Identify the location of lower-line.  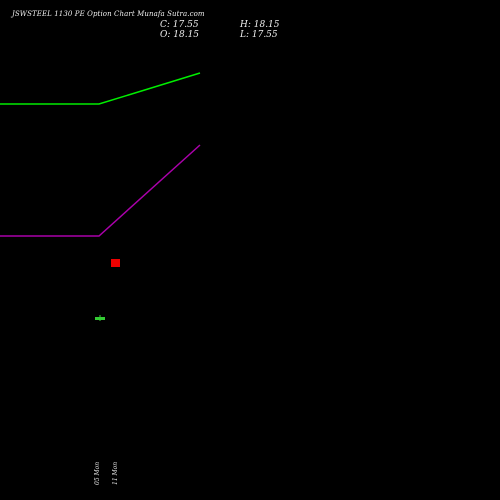
(100, 190).